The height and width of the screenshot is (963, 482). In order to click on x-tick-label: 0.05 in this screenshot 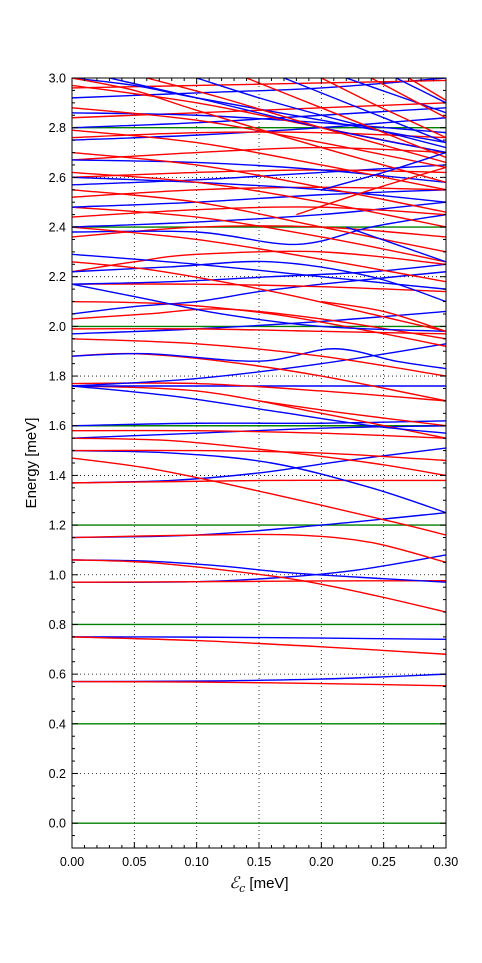, I will do `click(134, 862)`.